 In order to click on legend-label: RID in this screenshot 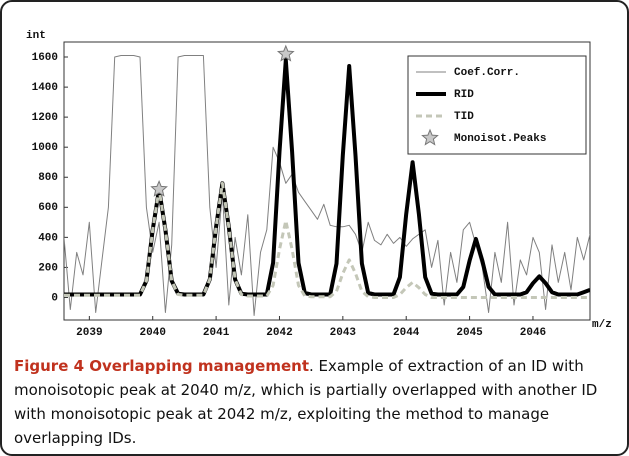, I will do `click(464, 95)`.